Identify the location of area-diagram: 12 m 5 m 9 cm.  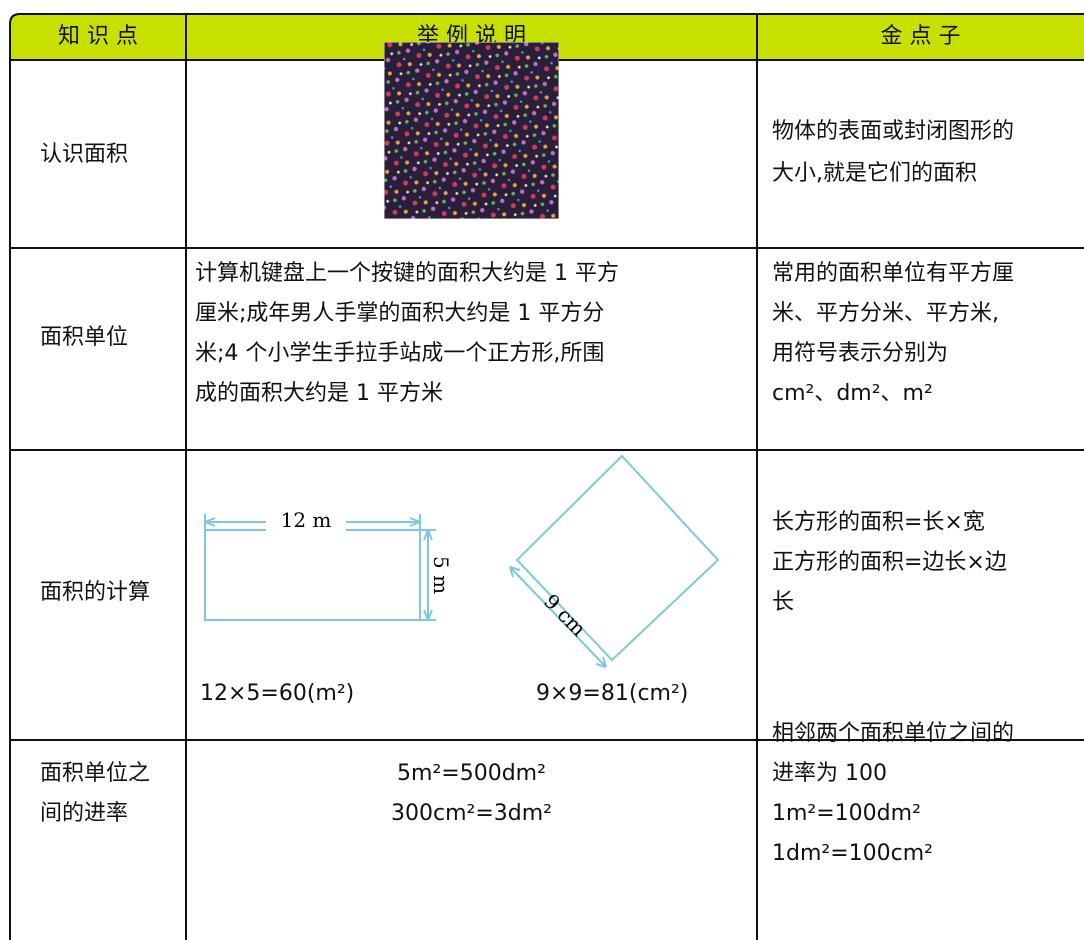
(462, 561).